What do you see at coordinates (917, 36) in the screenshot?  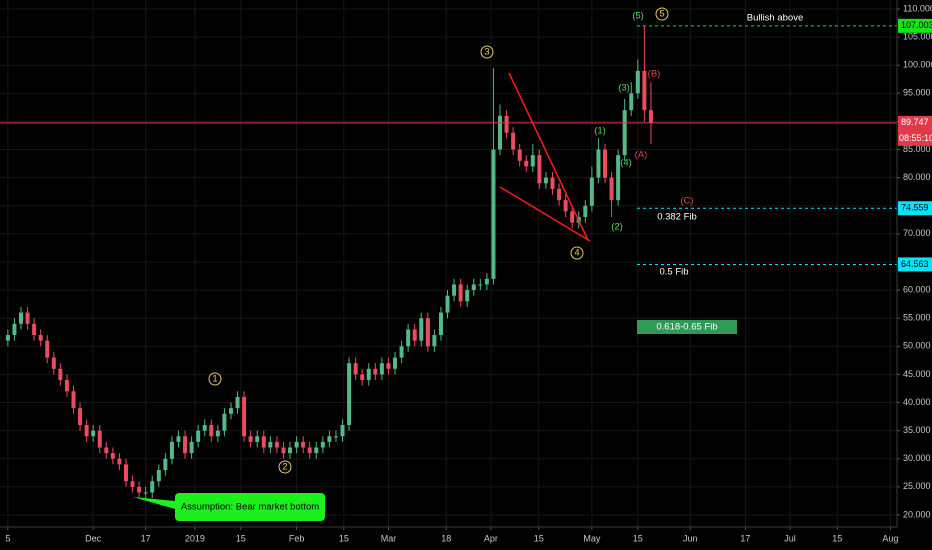 I see `y-tick-label: 105.000` at bounding box center [917, 36].